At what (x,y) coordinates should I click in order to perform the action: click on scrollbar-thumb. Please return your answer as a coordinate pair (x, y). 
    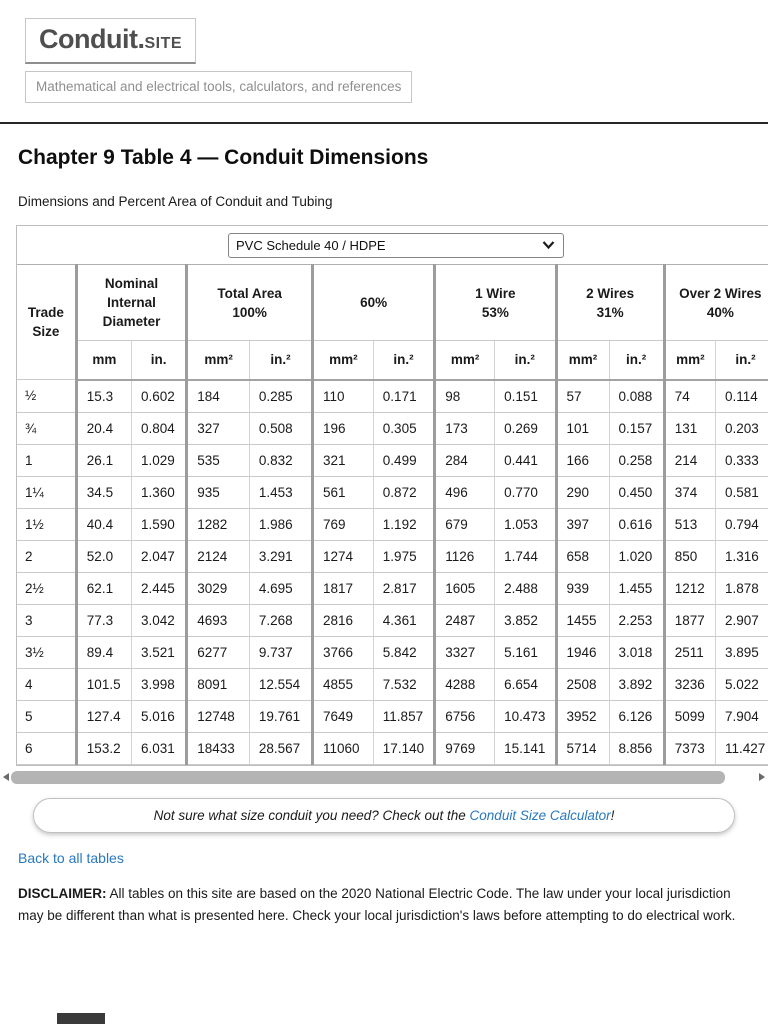
    Looking at the image, I should click on (368, 777).